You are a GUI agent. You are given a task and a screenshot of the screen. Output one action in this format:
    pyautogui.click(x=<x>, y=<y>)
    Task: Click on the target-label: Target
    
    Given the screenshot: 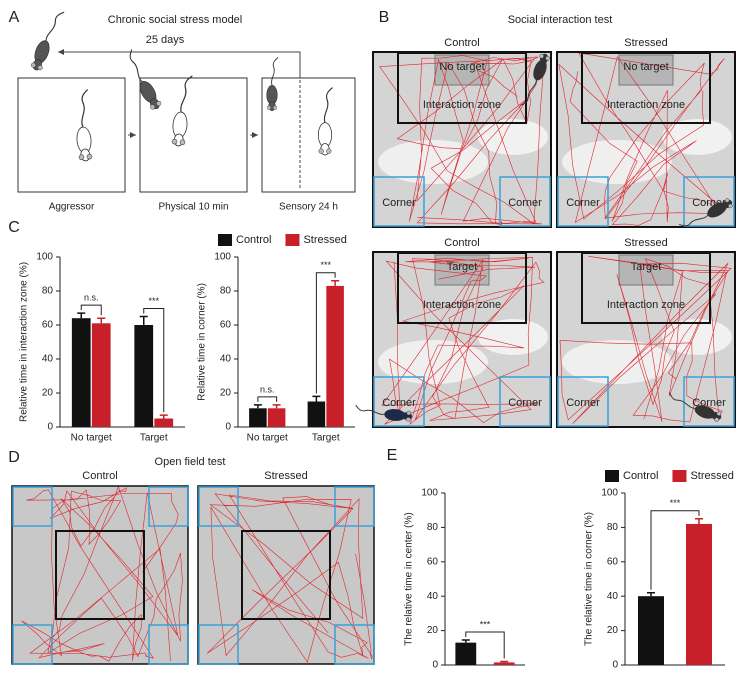 What is the action you would take?
    pyautogui.click(x=462, y=267)
    